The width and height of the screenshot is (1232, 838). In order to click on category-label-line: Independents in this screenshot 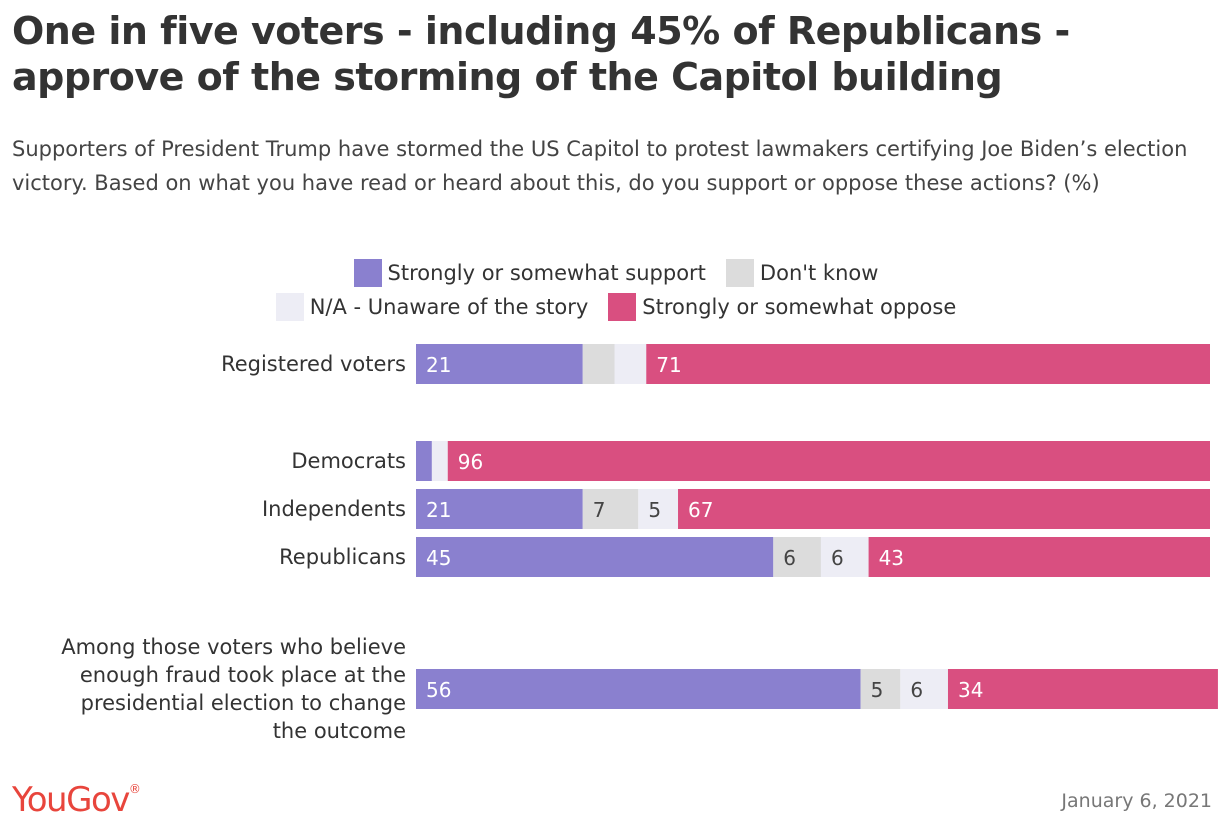, I will do `click(334, 509)`.